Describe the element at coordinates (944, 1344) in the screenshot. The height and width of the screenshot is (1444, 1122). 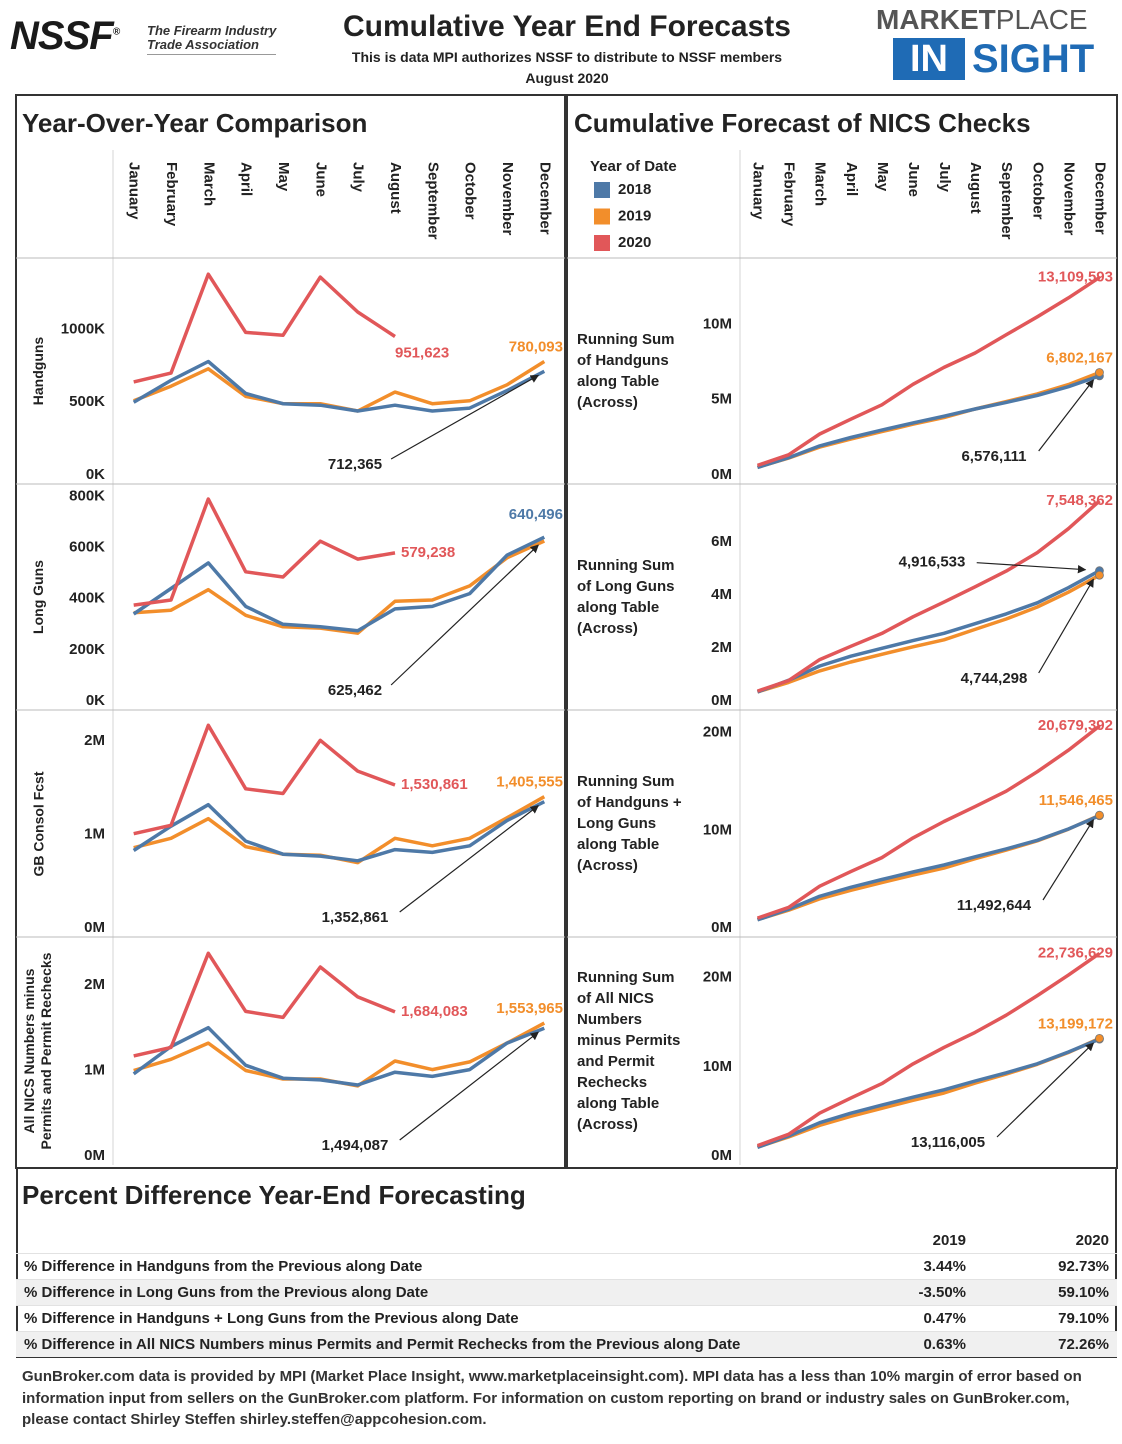
I see `table-cell-number: 0.63%` at that location.